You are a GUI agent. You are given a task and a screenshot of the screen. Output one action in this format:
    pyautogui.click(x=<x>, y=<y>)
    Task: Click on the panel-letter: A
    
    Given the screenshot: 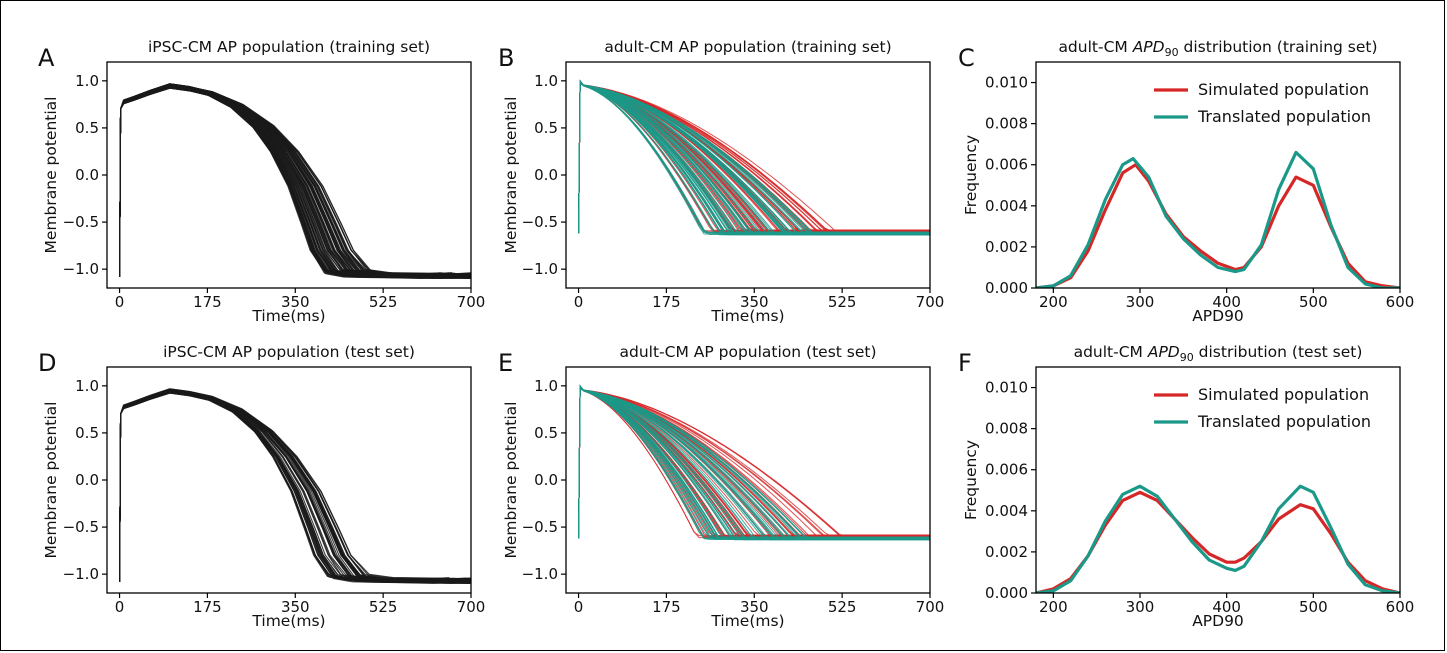 What is the action you would take?
    pyautogui.click(x=46, y=58)
    